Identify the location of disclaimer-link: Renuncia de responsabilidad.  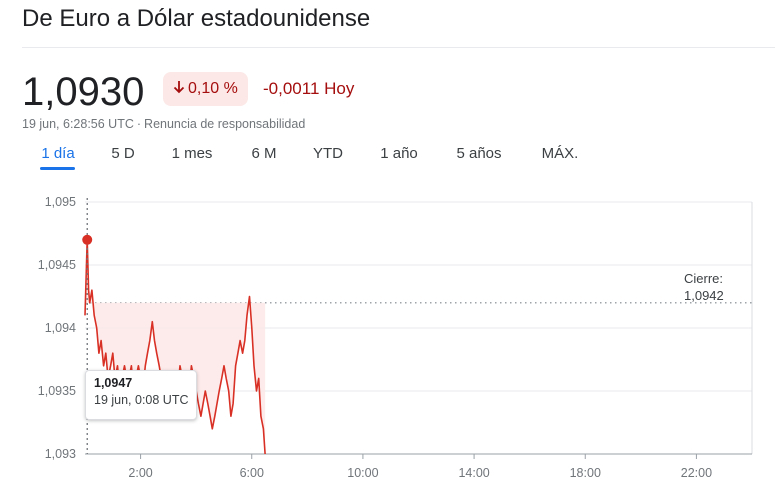
(225, 124).